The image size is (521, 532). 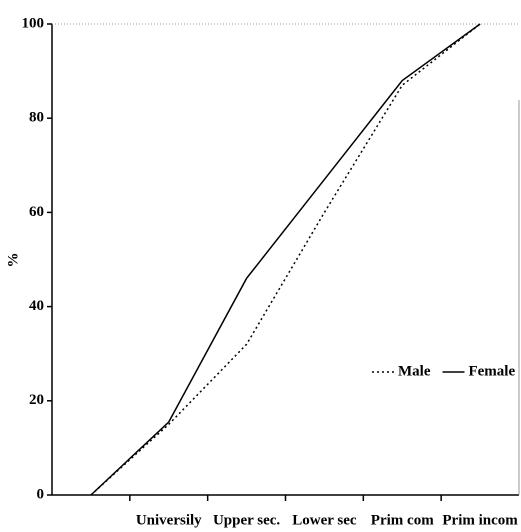 What do you see at coordinates (480, 520) in the screenshot?
I see `x-tick-label: Prim incom` at bounding box center [480, 520].